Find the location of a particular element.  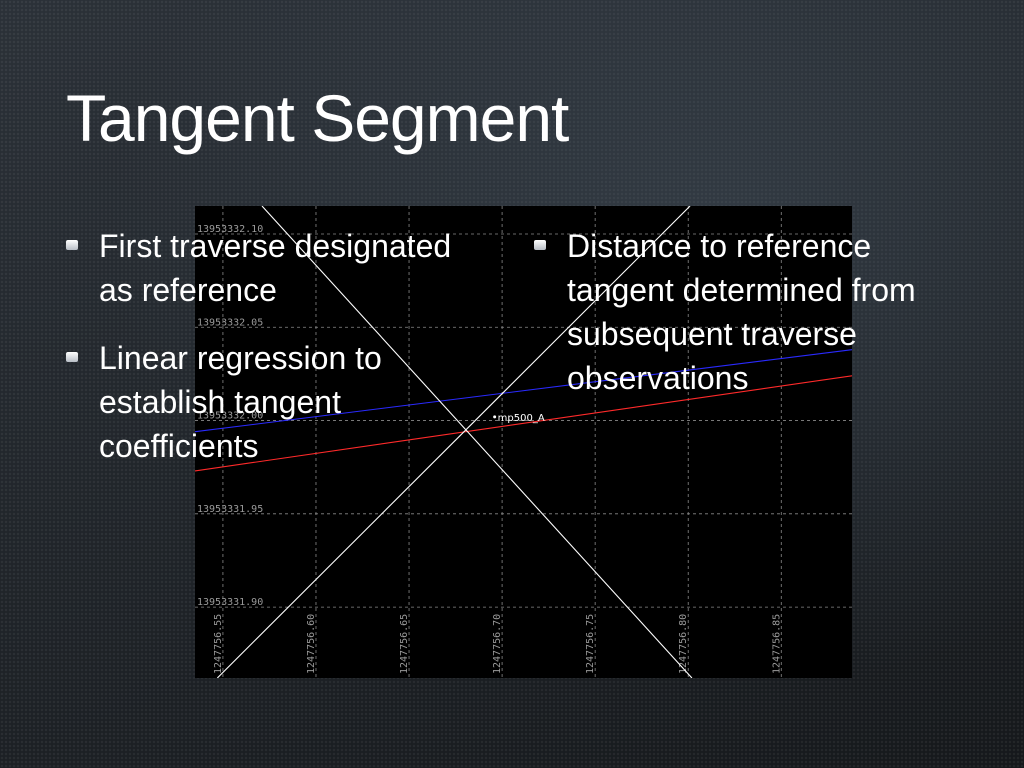

x-tick-label: 1247756.60 is located at coordinates (311, 644).